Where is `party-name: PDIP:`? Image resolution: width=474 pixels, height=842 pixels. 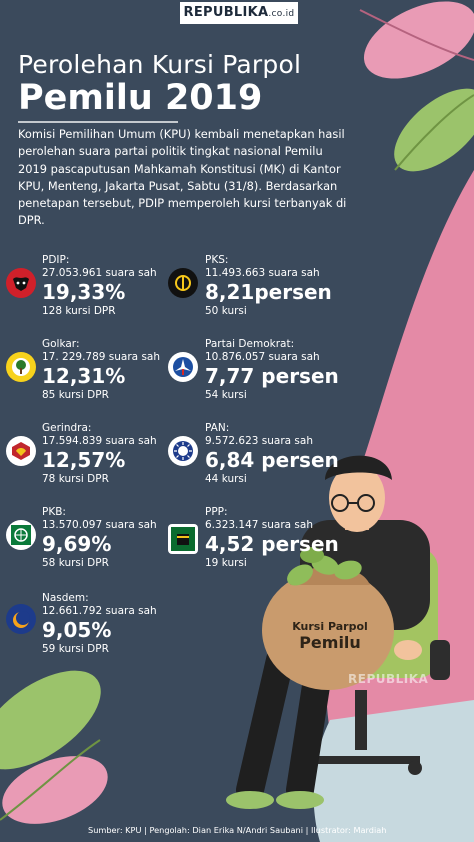 party-name: PDIP: is located at coordinates (56, 260).